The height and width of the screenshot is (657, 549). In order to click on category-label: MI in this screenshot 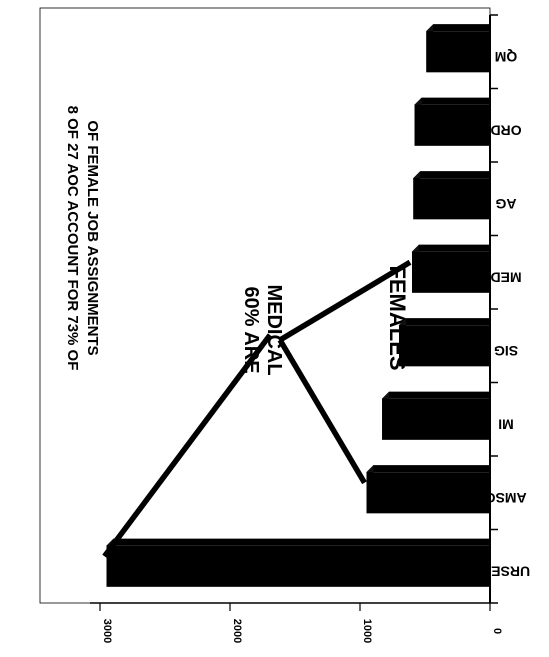, I will do `click(506, 424)`.